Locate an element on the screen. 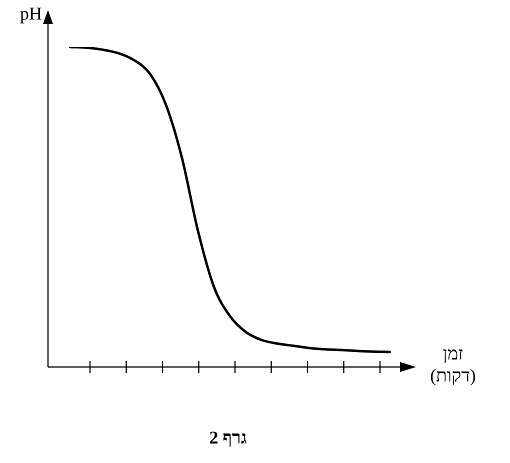 The height and width of the screenshot is (463, 510). x-axis-title: זמן (דקות) is located at coordinates (453, 365).